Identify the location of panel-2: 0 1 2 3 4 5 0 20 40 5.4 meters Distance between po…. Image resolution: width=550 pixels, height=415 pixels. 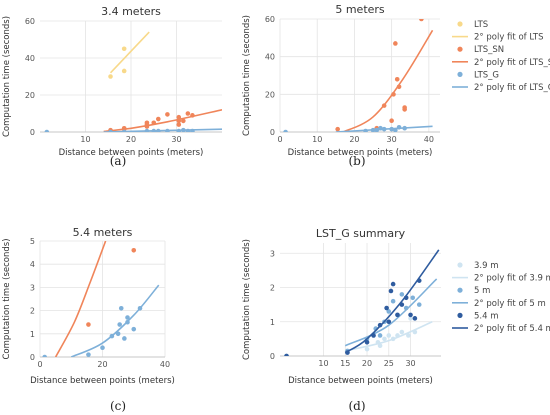
(88, 319).